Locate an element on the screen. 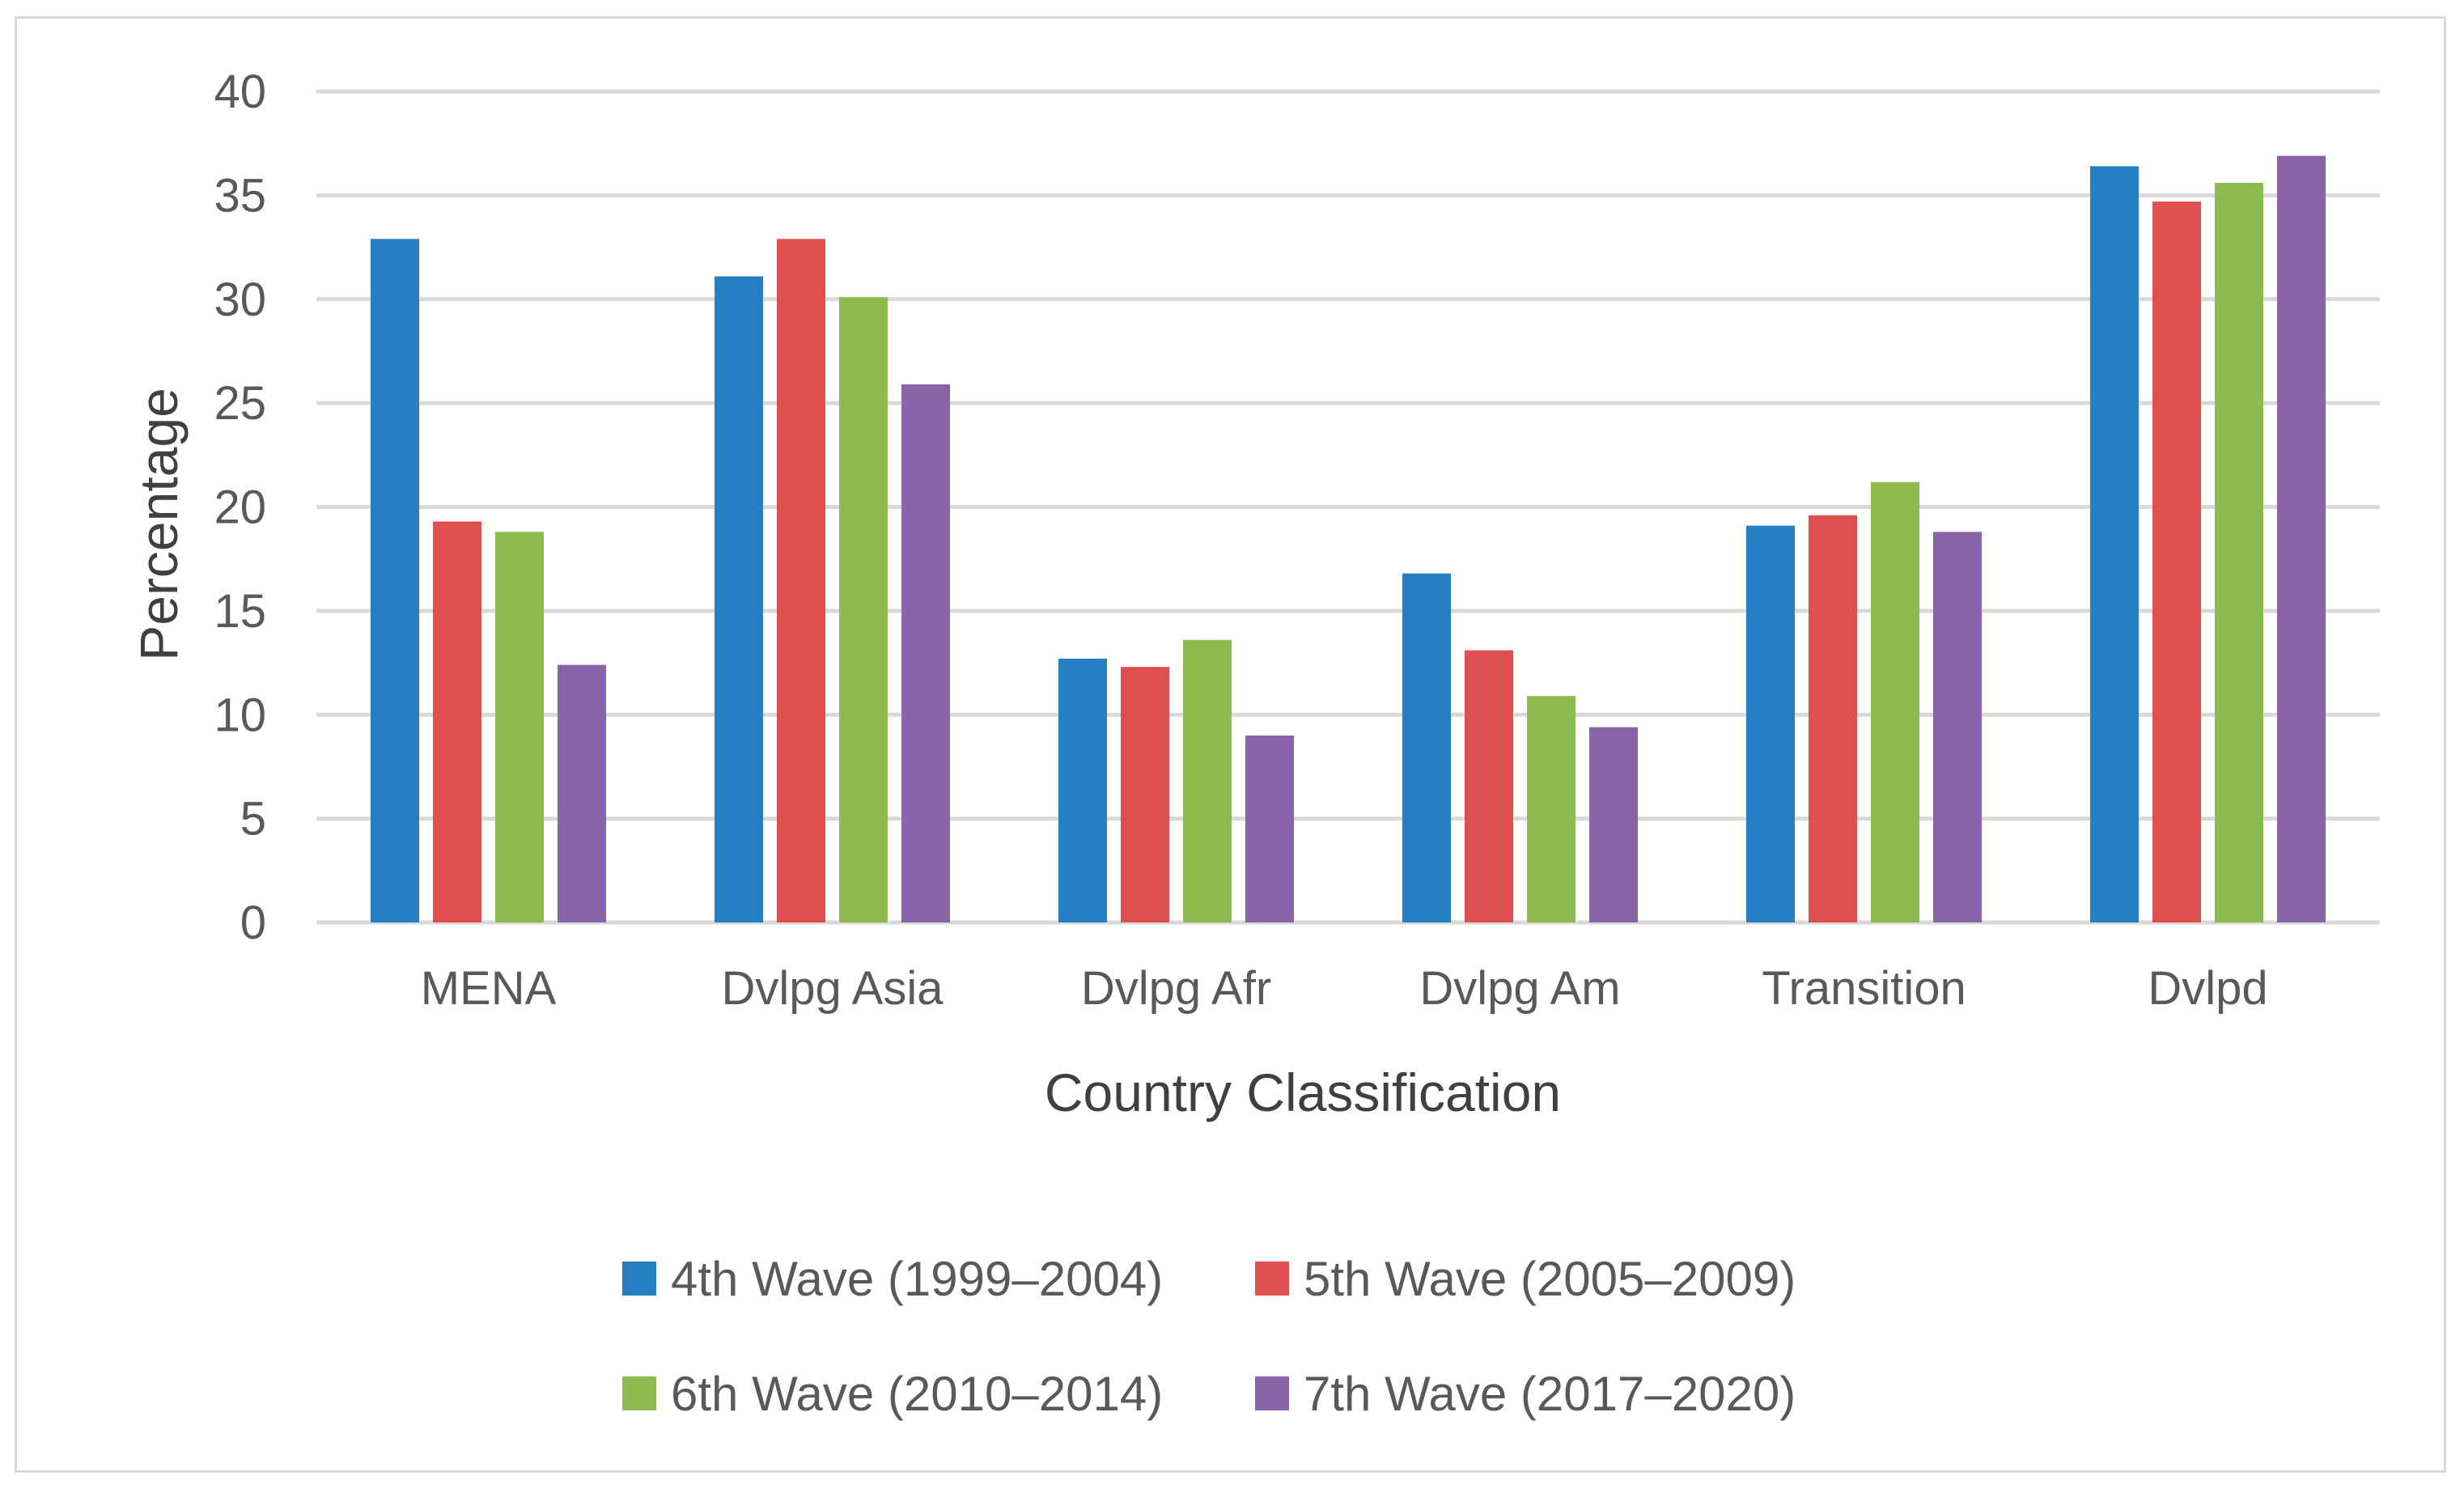  y-axis-title: Percentage is located at coordinates (159, 524).